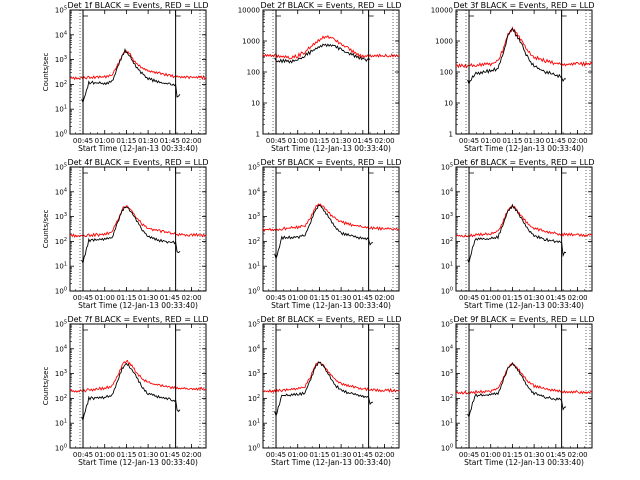 The width and height of the screenshot is (640, 480). I want to click on y-tick-label: 10000, so click(442, 11).